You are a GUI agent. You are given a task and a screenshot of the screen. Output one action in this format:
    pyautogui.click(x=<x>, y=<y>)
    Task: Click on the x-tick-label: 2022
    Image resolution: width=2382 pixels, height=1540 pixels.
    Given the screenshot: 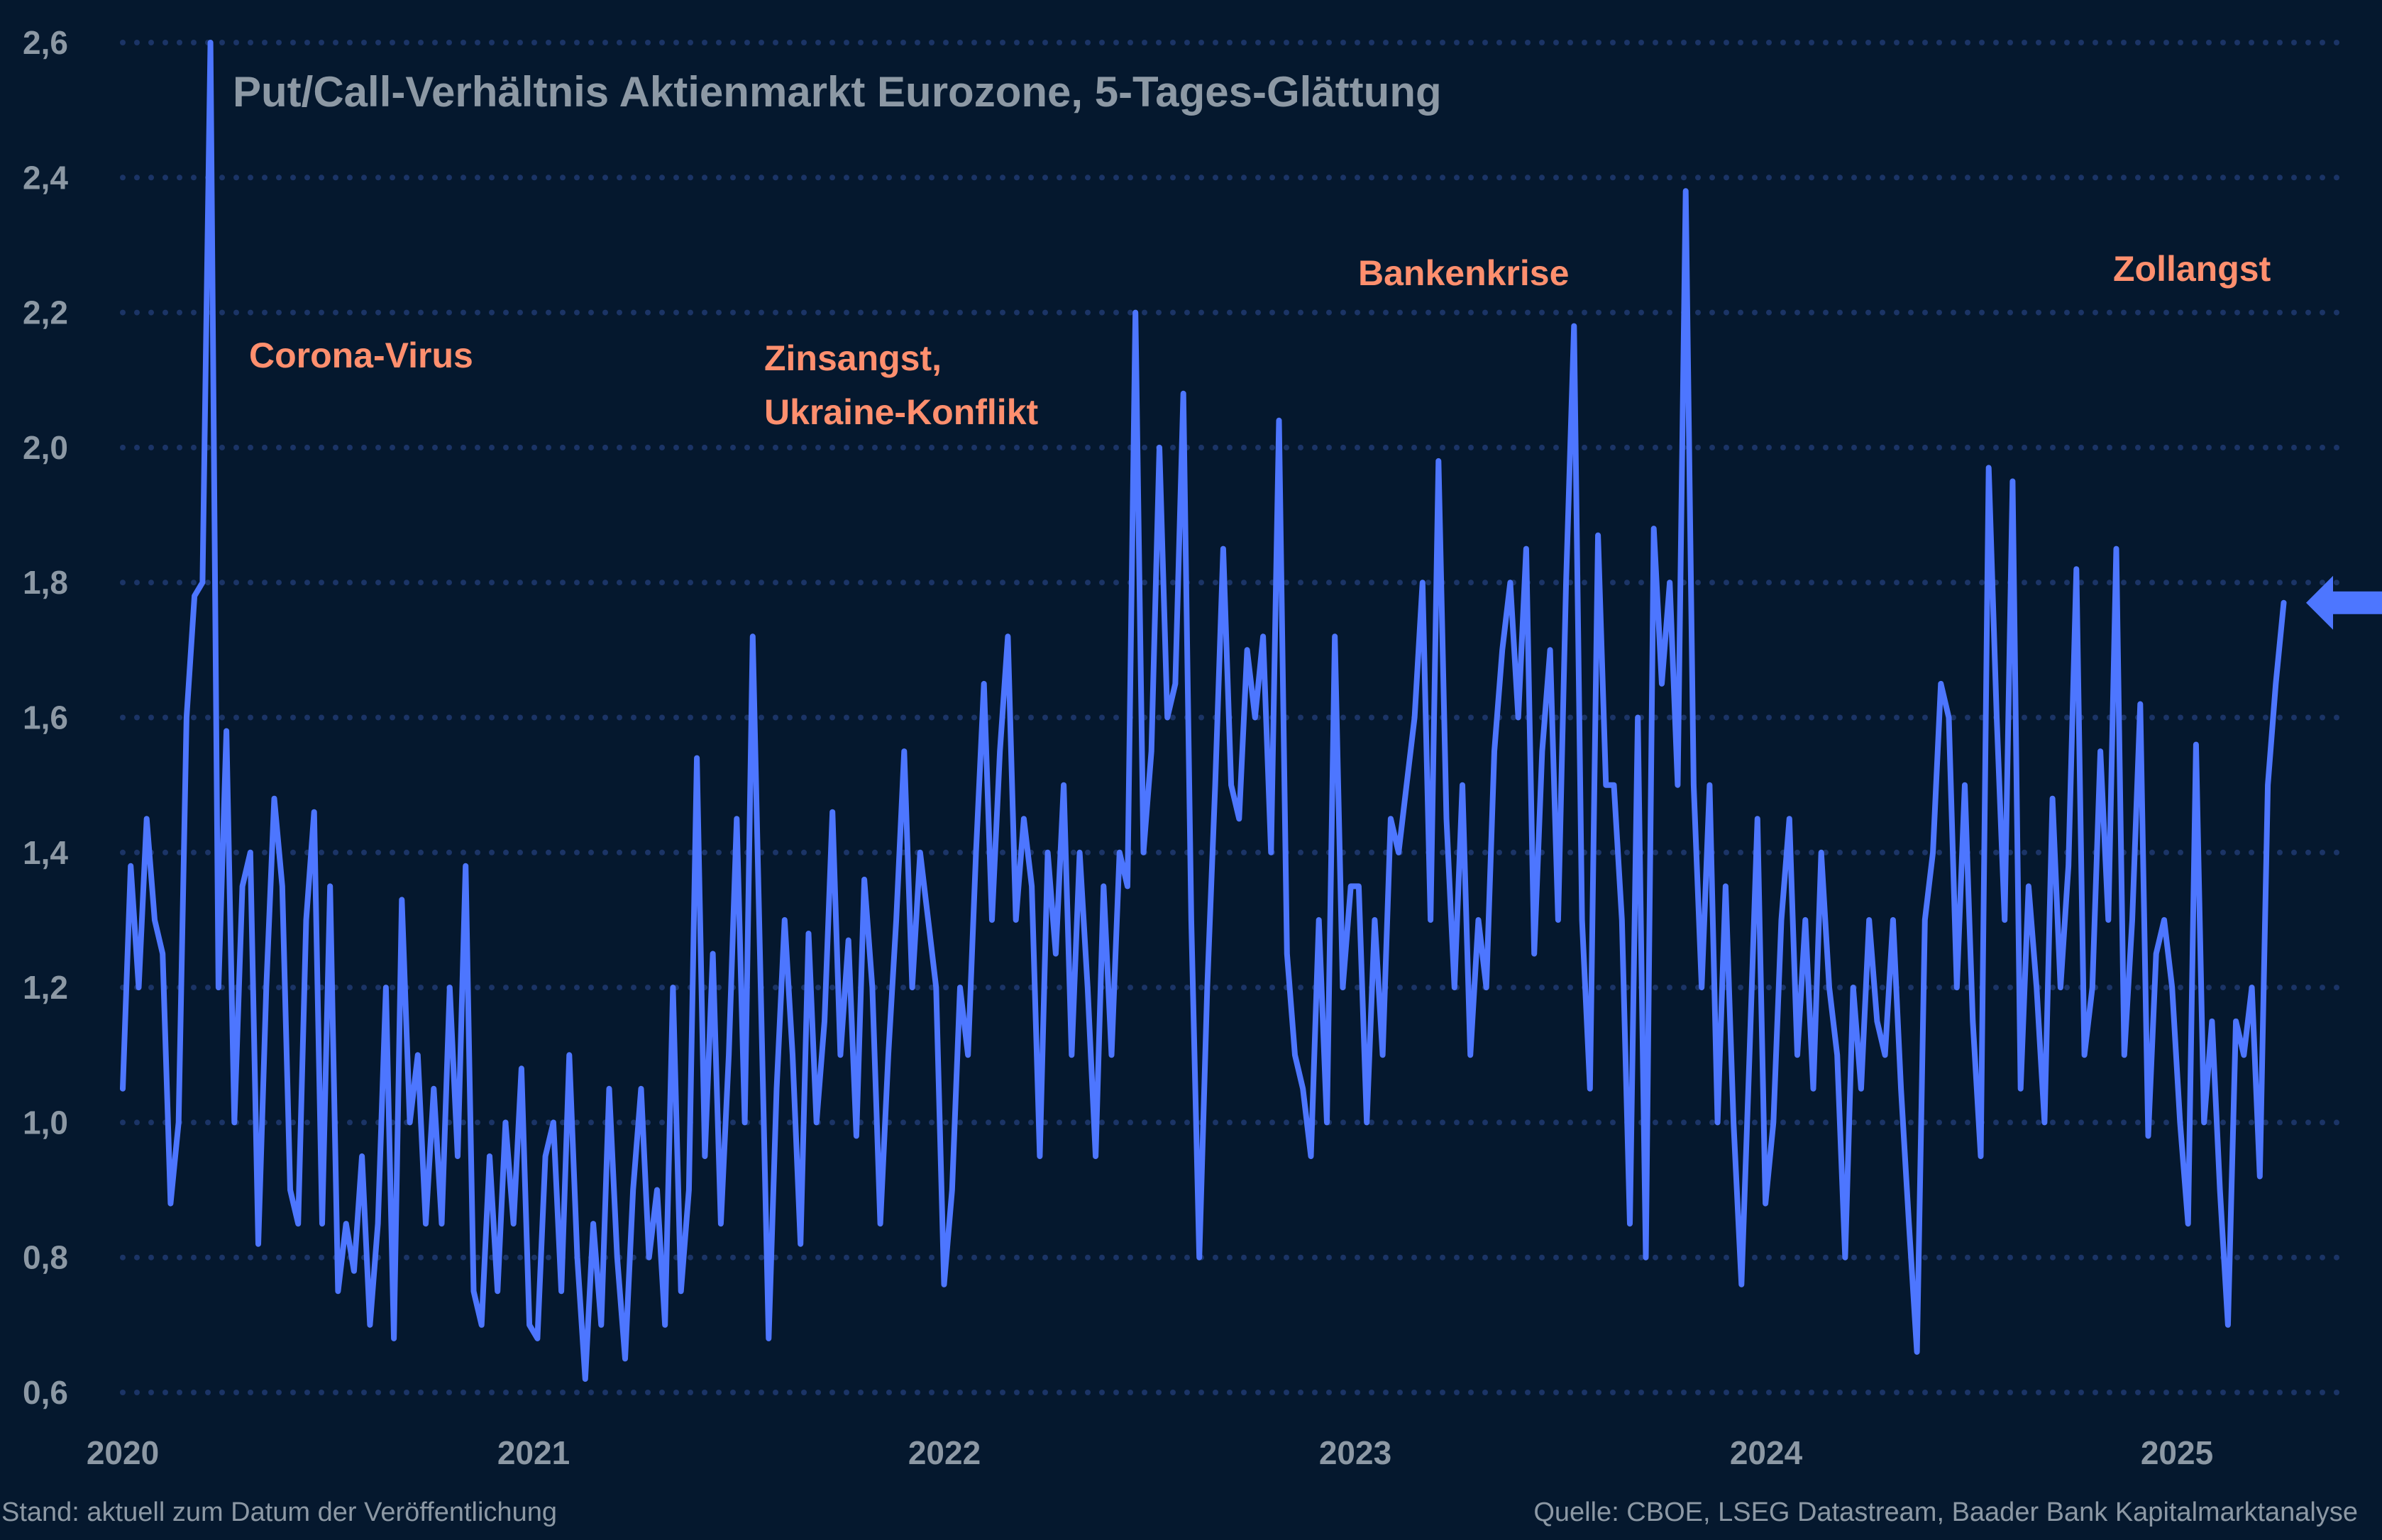 What is the action you would take?
    pyautogui.click(x=944, y=1452)
    